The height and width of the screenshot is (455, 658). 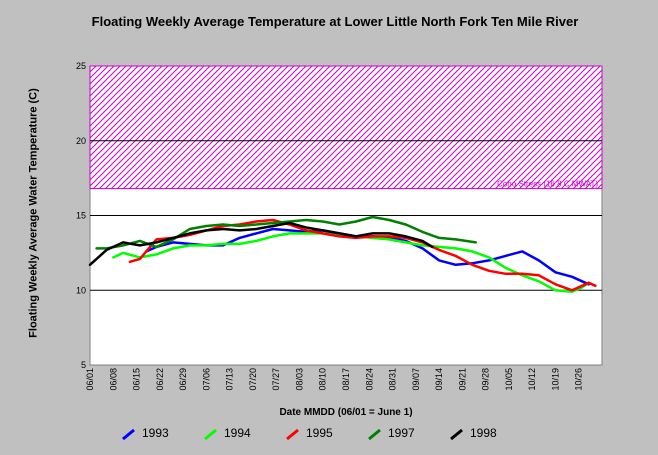 I want to click on legend-swatch-1993, so click(x=128, y=434).